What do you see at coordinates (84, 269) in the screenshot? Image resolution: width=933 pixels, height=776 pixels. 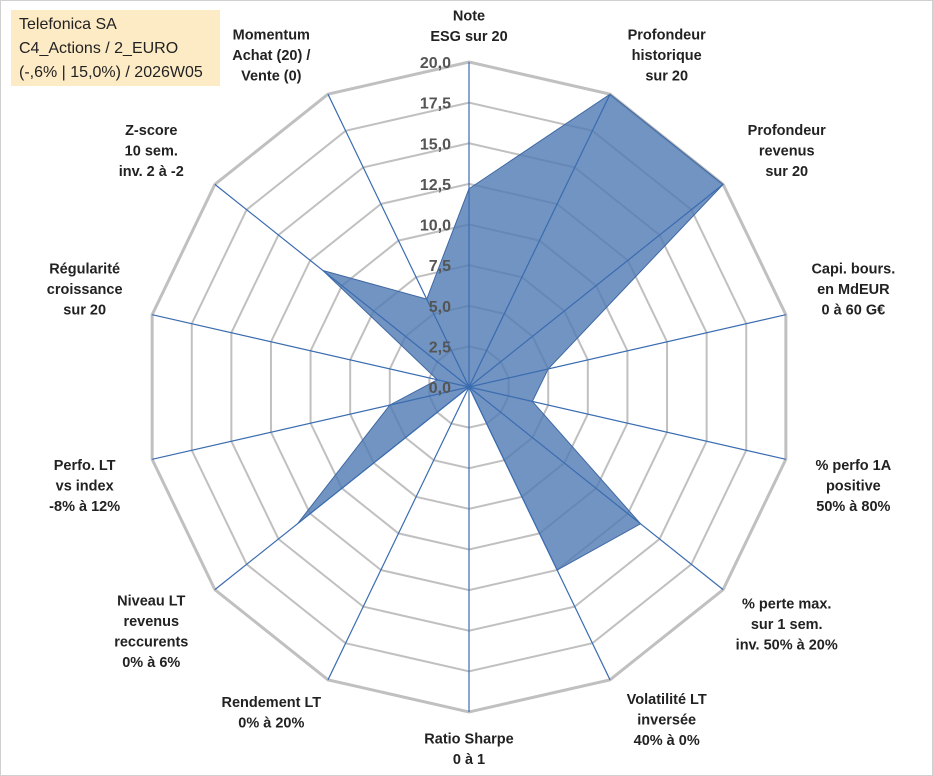 I see `axis-label-12-line-1: Régularité` at bounding box center [84, 269].